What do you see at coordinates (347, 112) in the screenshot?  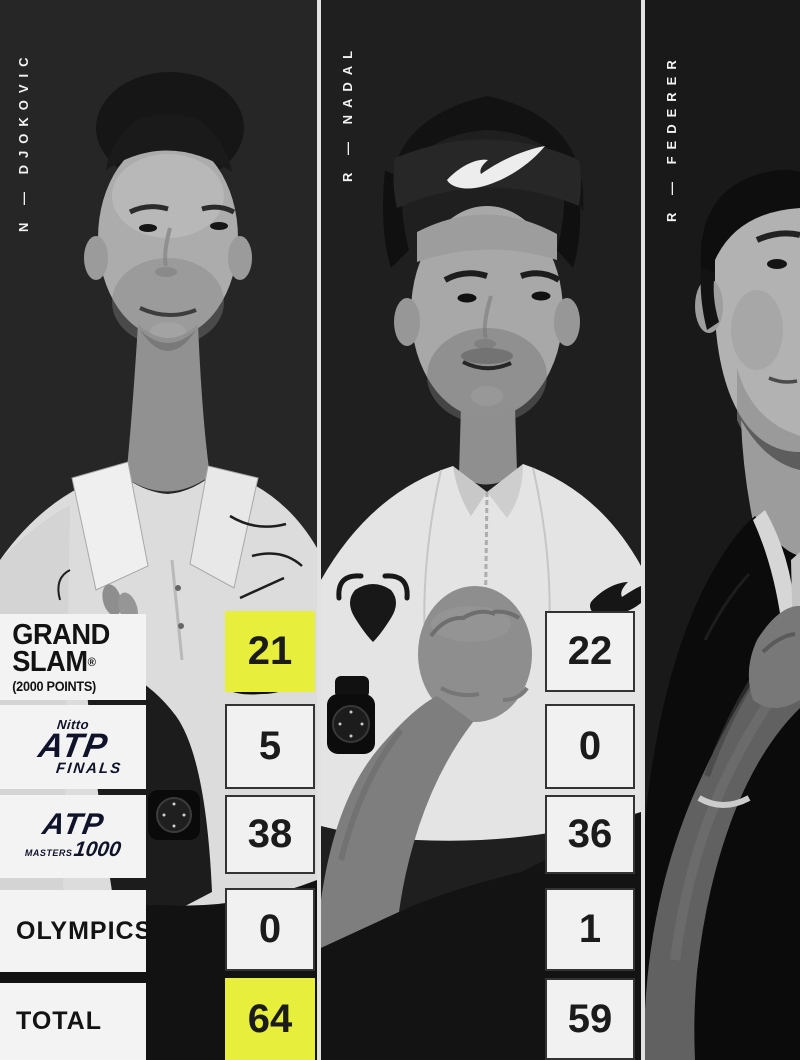 I see `player-name-nadal: R — NADAL` at bounding box center [347, 112].